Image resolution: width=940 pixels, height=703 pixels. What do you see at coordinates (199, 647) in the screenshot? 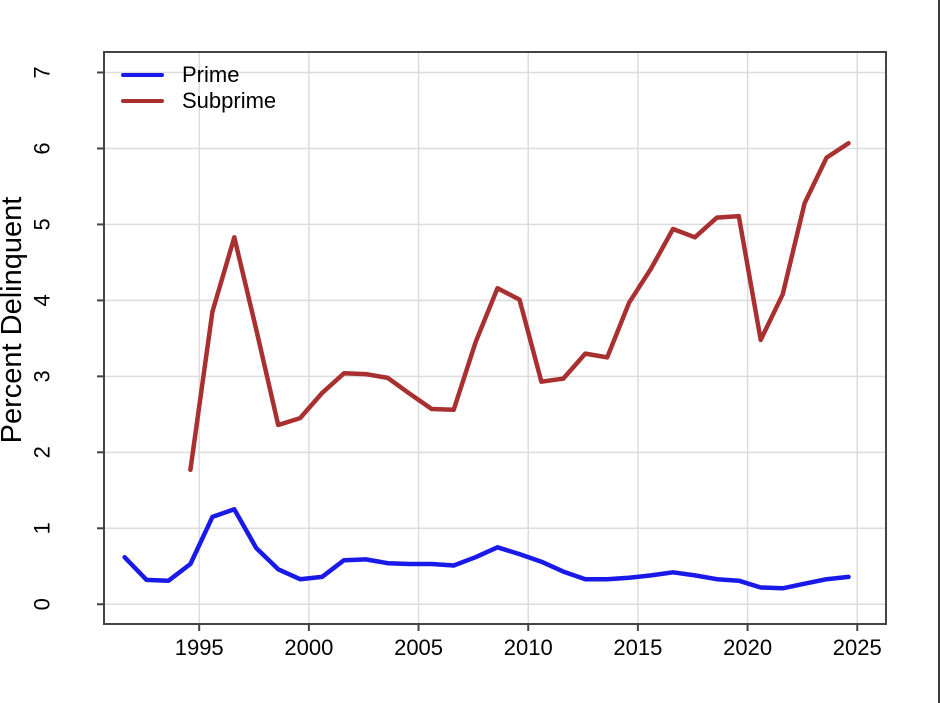
I see `x-tick-label: 1995` at bounding box center [199, 647].